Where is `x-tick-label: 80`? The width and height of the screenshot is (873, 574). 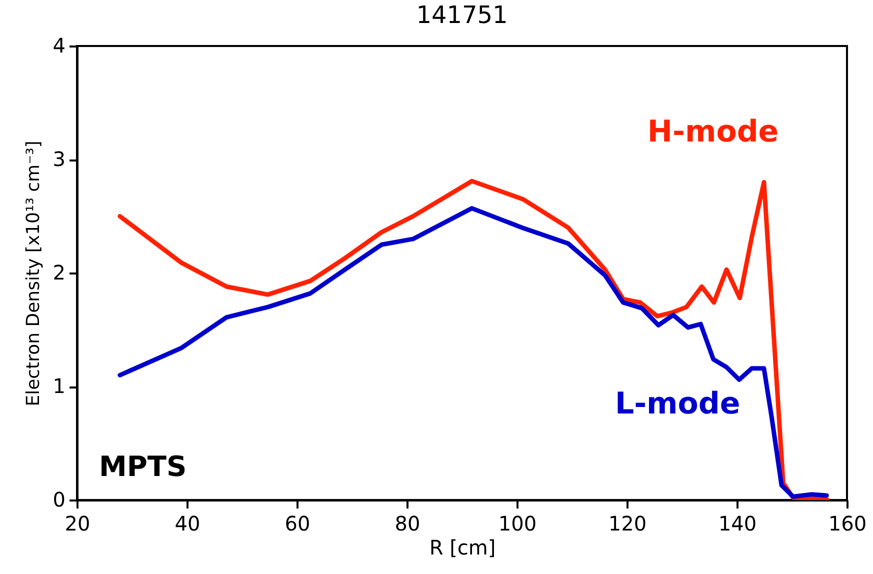 x-tick-label: 80 is located at coordinates (407, 524).